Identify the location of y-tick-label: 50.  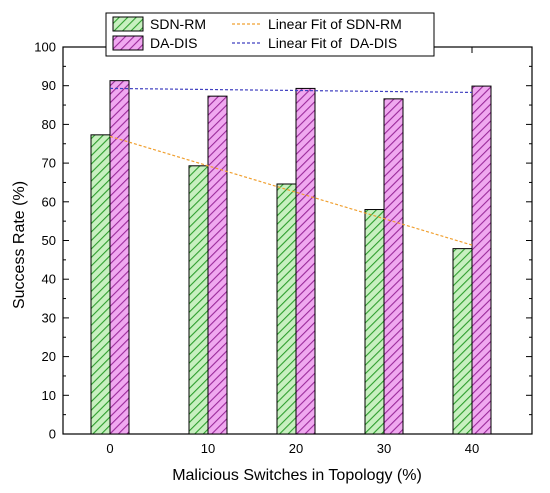
(49, 240).